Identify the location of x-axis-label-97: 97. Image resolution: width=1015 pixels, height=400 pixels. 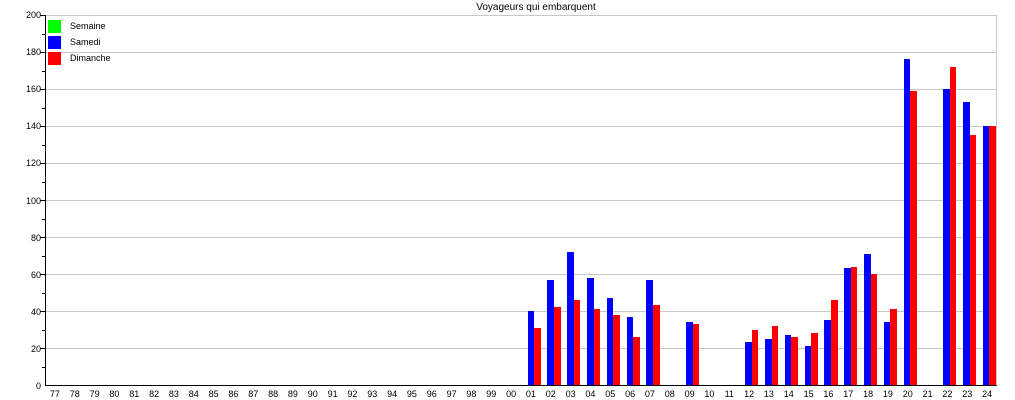
(451, 394).